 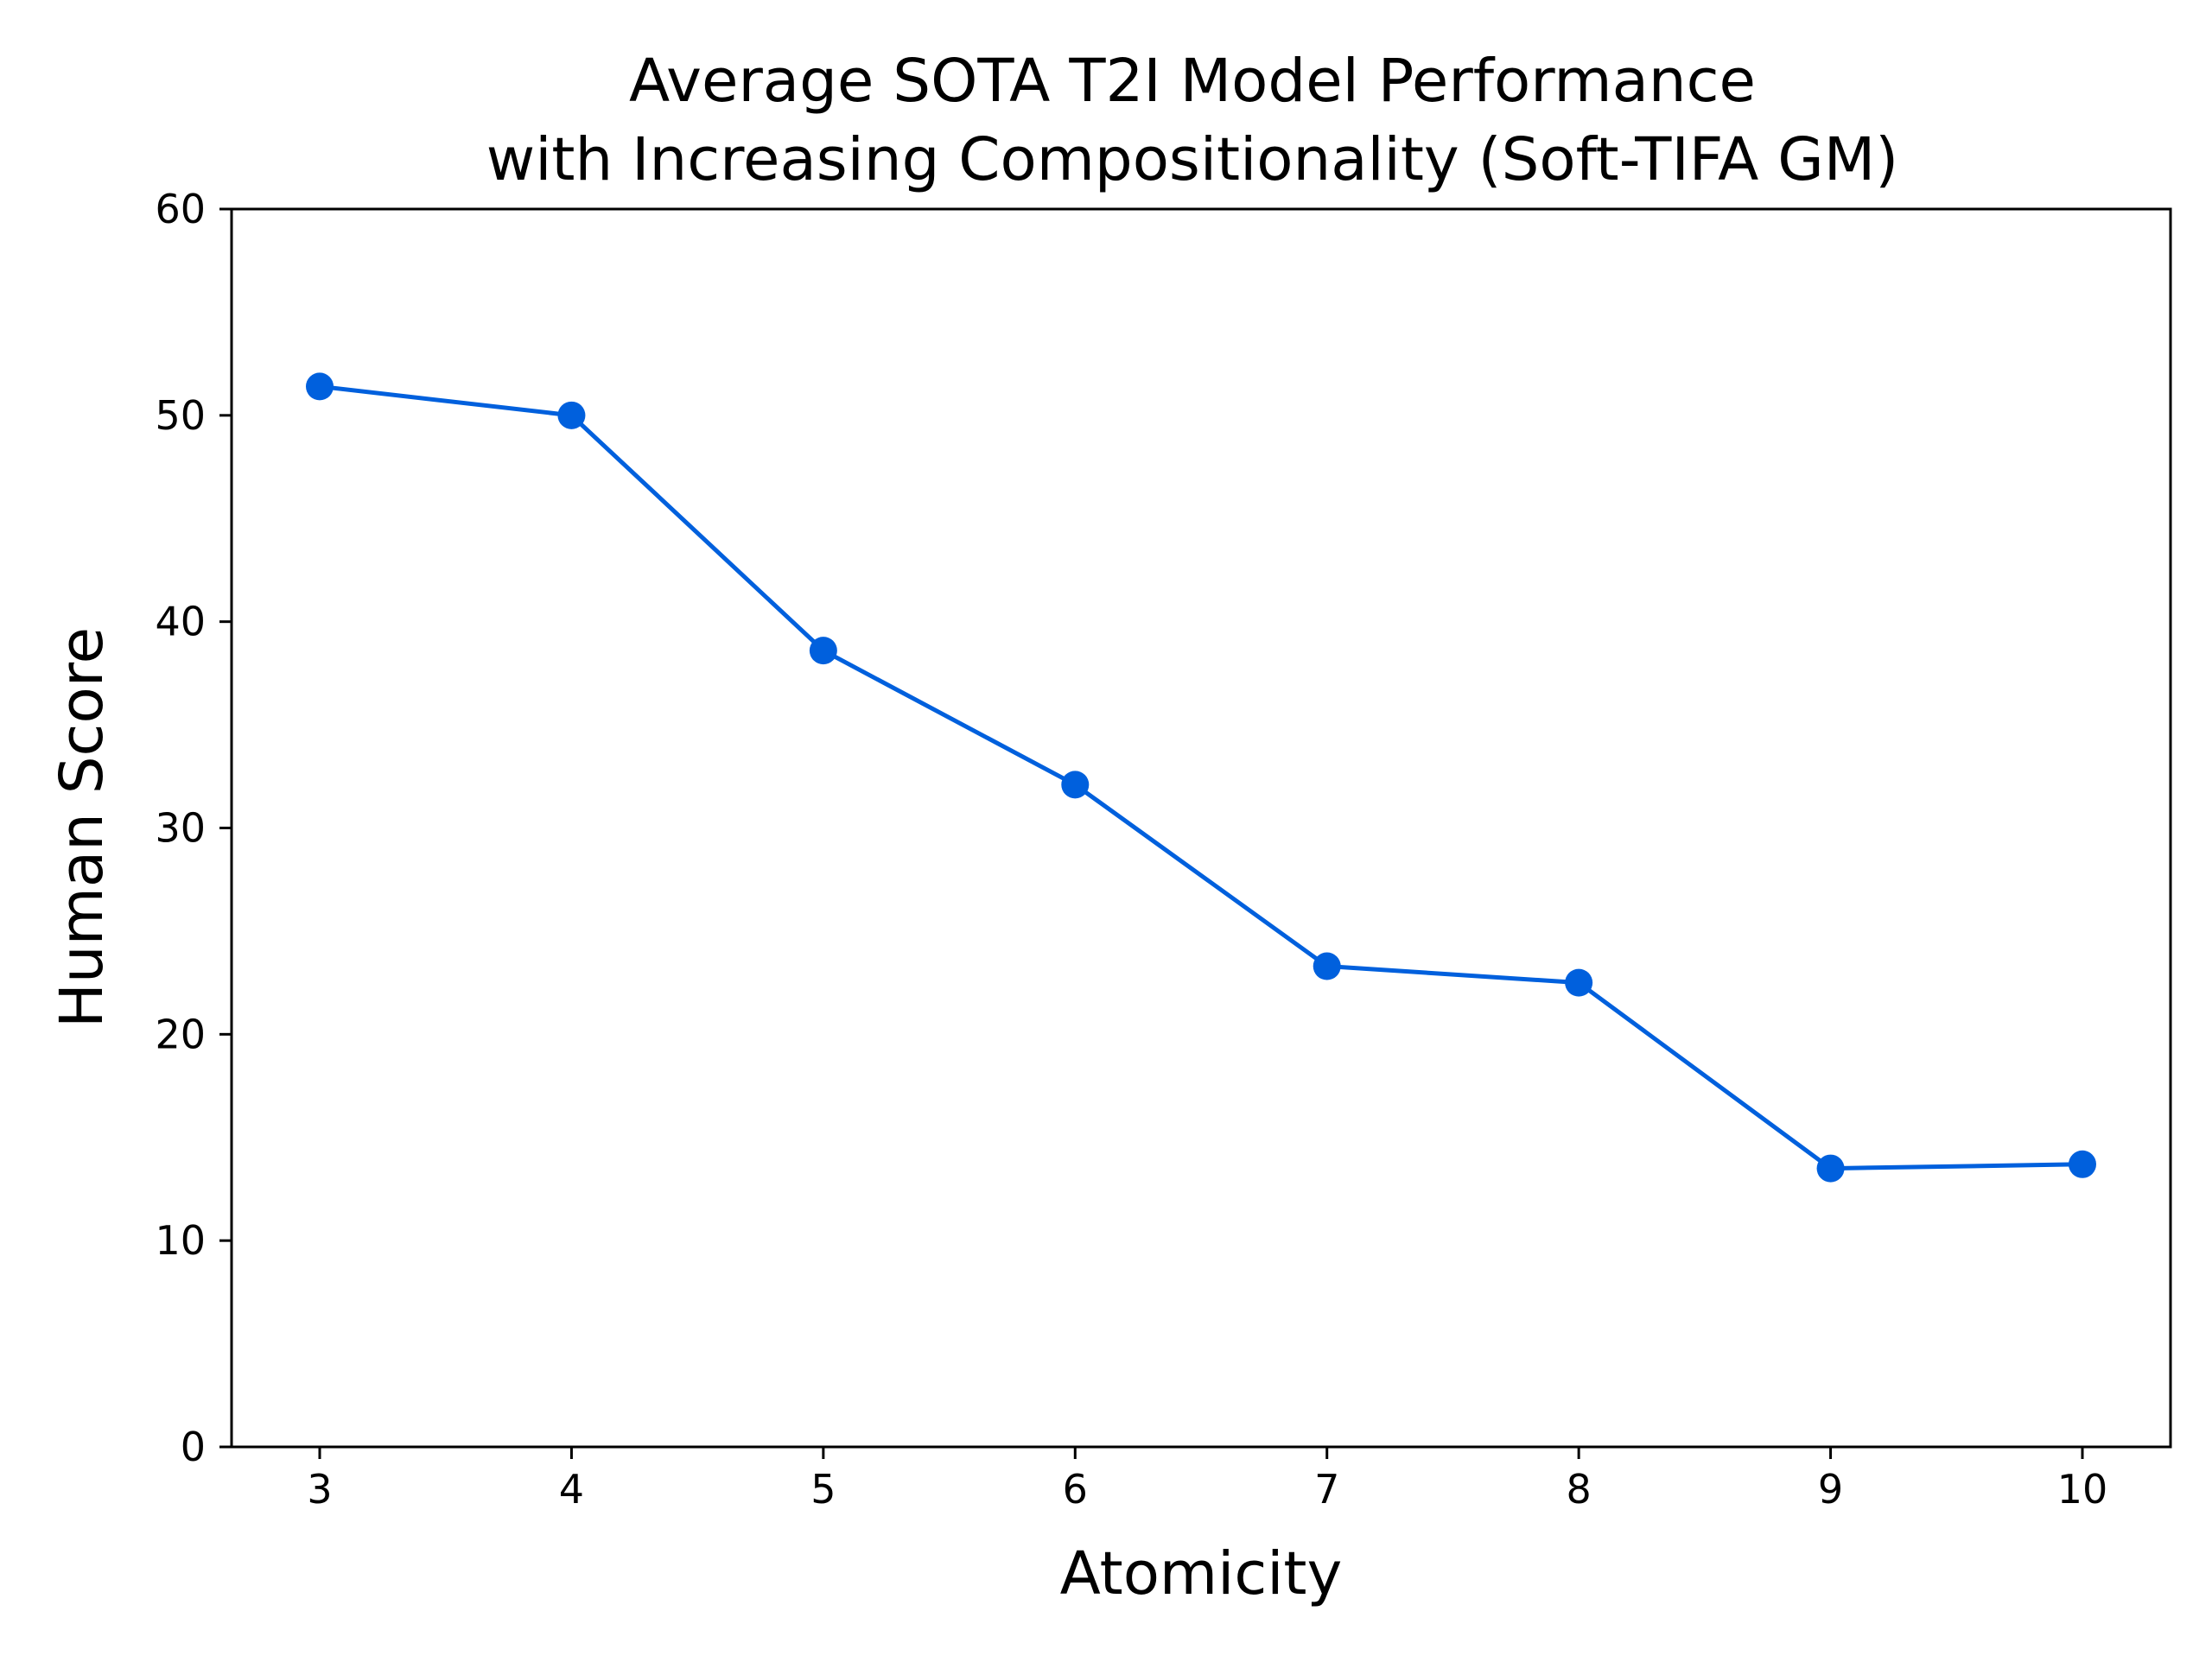 I want to click on x-tick-label: 8, so click(x=1579, y=1489).